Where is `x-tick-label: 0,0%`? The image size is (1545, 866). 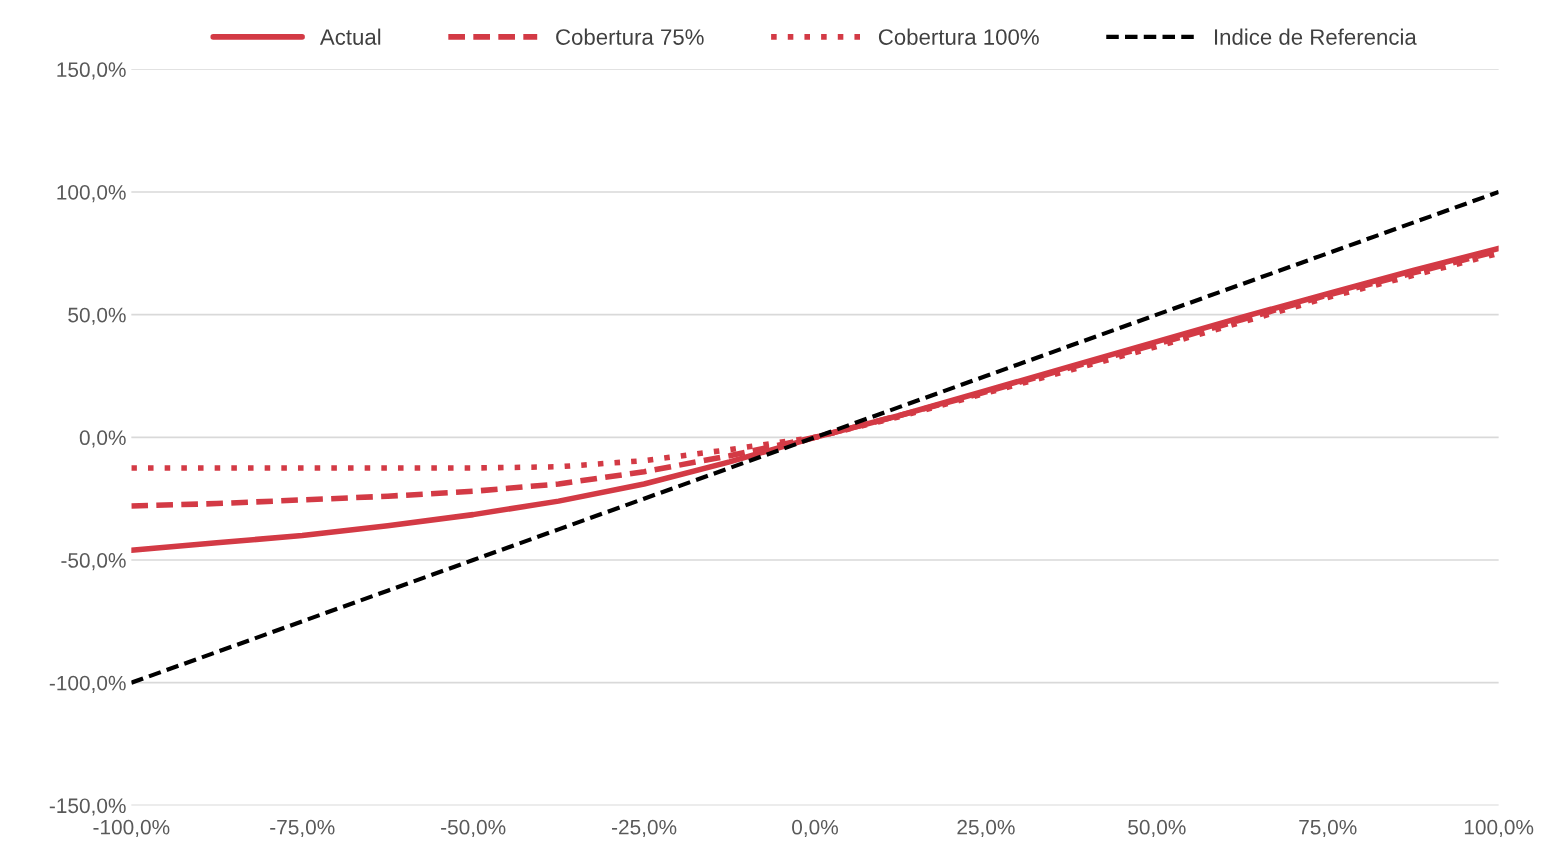 x-tick-label: 0,0% is located at coordinates (815, 828).